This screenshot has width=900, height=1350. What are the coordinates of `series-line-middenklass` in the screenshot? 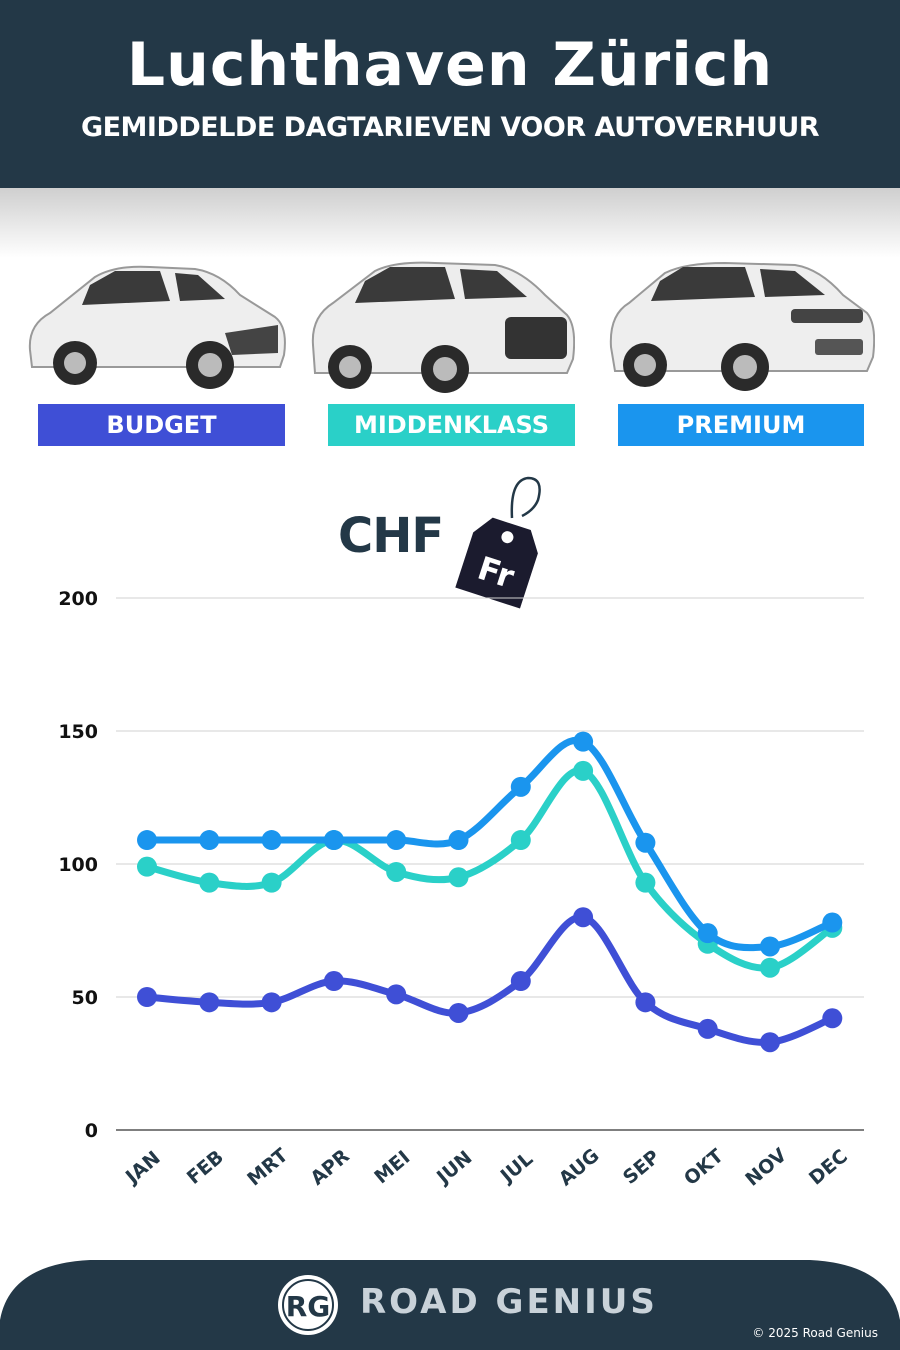 It's located at (489, 869).